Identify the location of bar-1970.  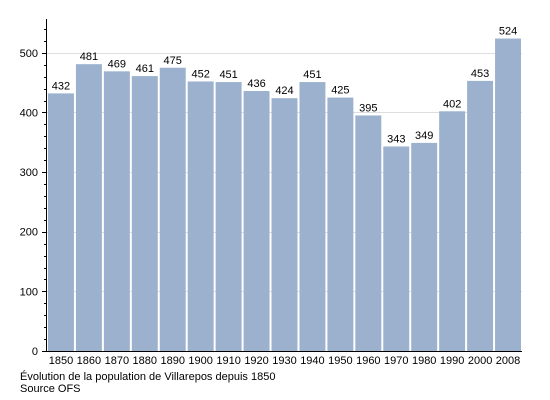
(396, 248).